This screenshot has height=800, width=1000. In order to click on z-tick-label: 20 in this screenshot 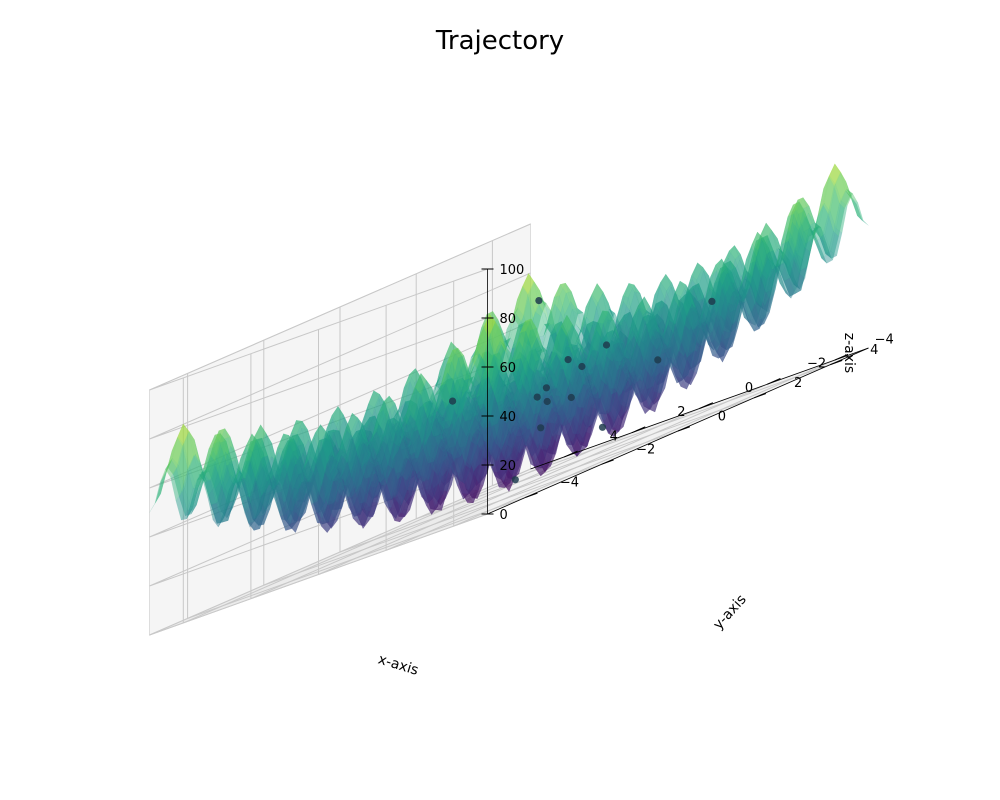, I will do `click(508, 466)`.